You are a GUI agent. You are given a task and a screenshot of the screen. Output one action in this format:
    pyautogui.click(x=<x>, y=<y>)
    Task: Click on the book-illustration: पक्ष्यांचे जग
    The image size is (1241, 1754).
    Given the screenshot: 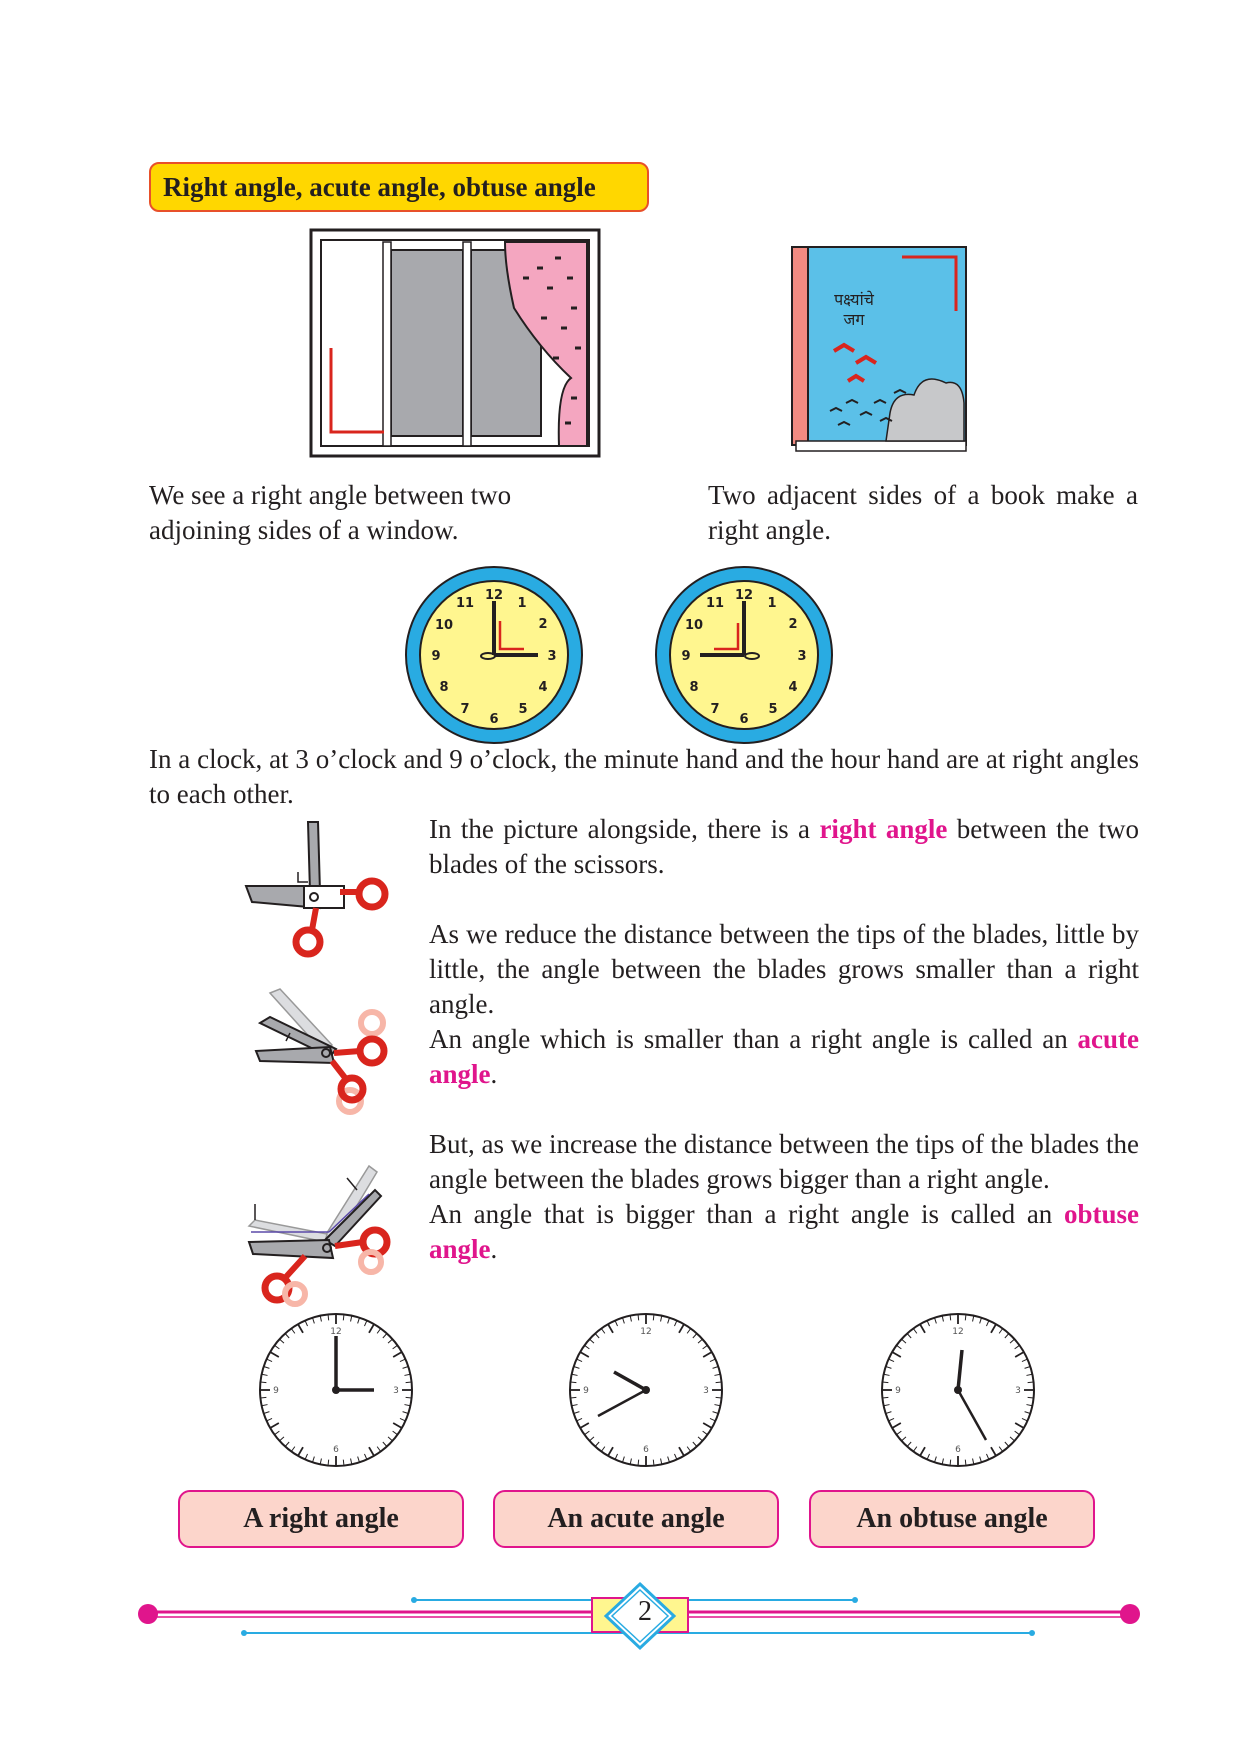 What is the action you would take?
    pyautogui.click(x=879, y=349)
    